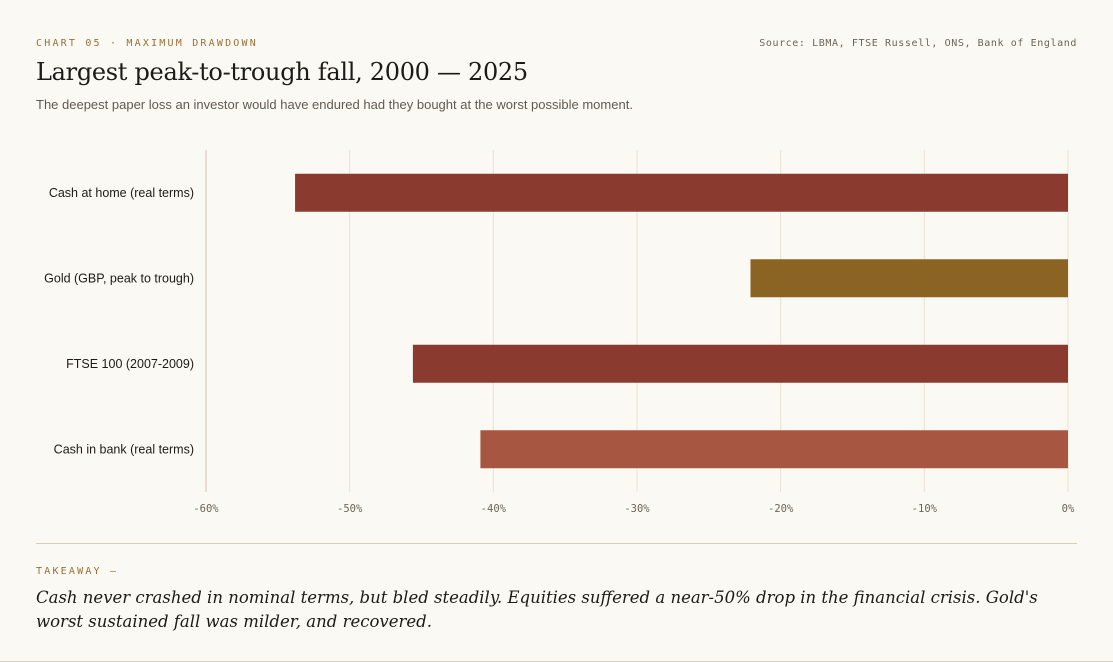 This screenshot has height=662, width=1113. Describe the element at coordinates (130, 364) in the screenshot. I see `category-label: FTSE 100 (2007-2009)` at that location.